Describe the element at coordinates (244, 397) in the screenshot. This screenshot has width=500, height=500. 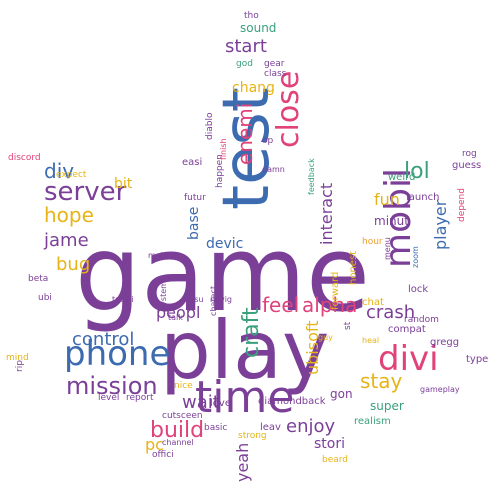
I see `cloud-word-time: time` at that location.